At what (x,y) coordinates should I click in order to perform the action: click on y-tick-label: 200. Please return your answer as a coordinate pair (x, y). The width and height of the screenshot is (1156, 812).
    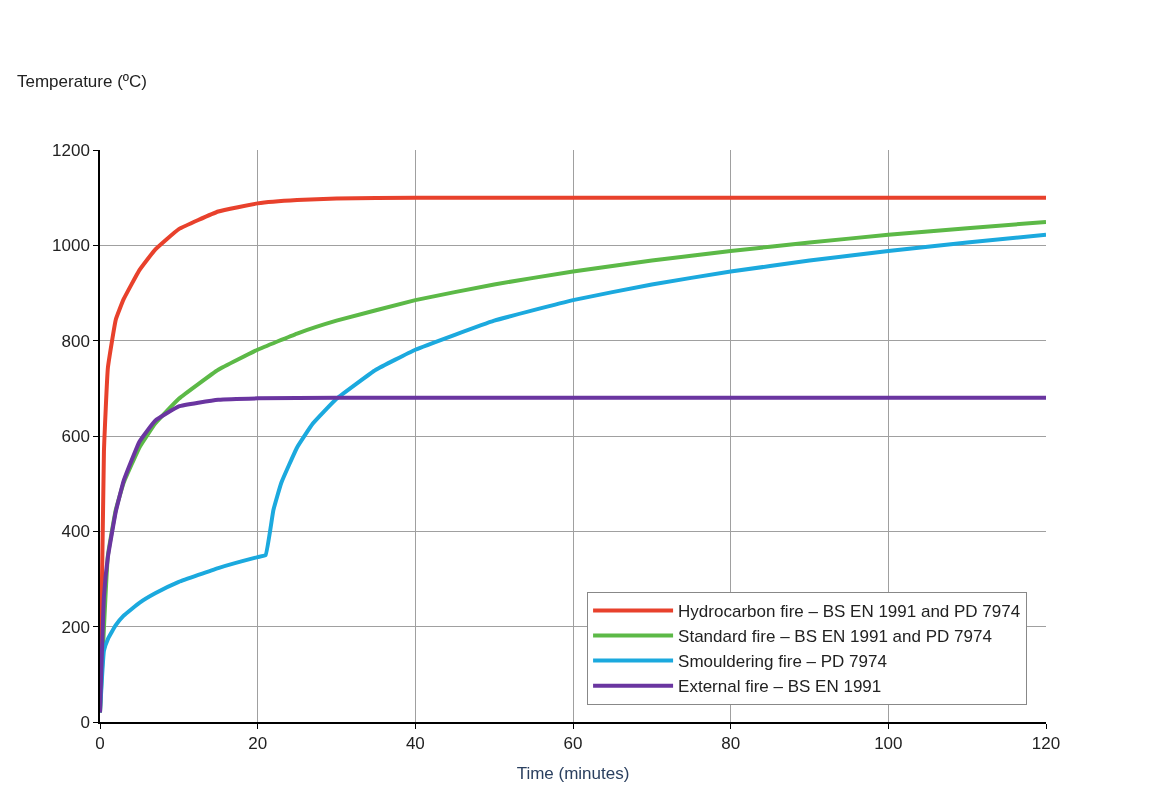
    Looking at the image, I should click on (75, 627).